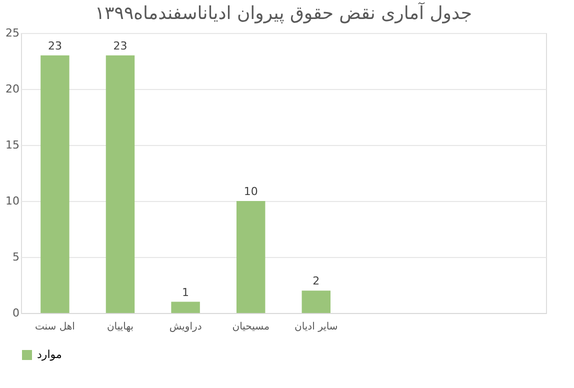 This screenshot has height=388, width=574. What do you see at coordinates (13, 33) in the screenshot?
I see `y-tick-label: 25` at bounding box center [13, 33].